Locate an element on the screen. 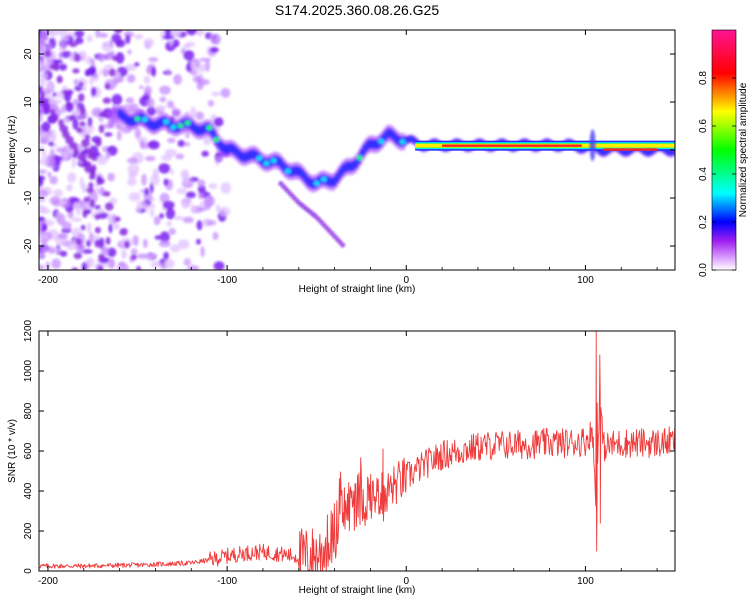 This screenshot has width=750, height=600. colorbar-tick-label: 0.0 is located at coordinates (703, 270).